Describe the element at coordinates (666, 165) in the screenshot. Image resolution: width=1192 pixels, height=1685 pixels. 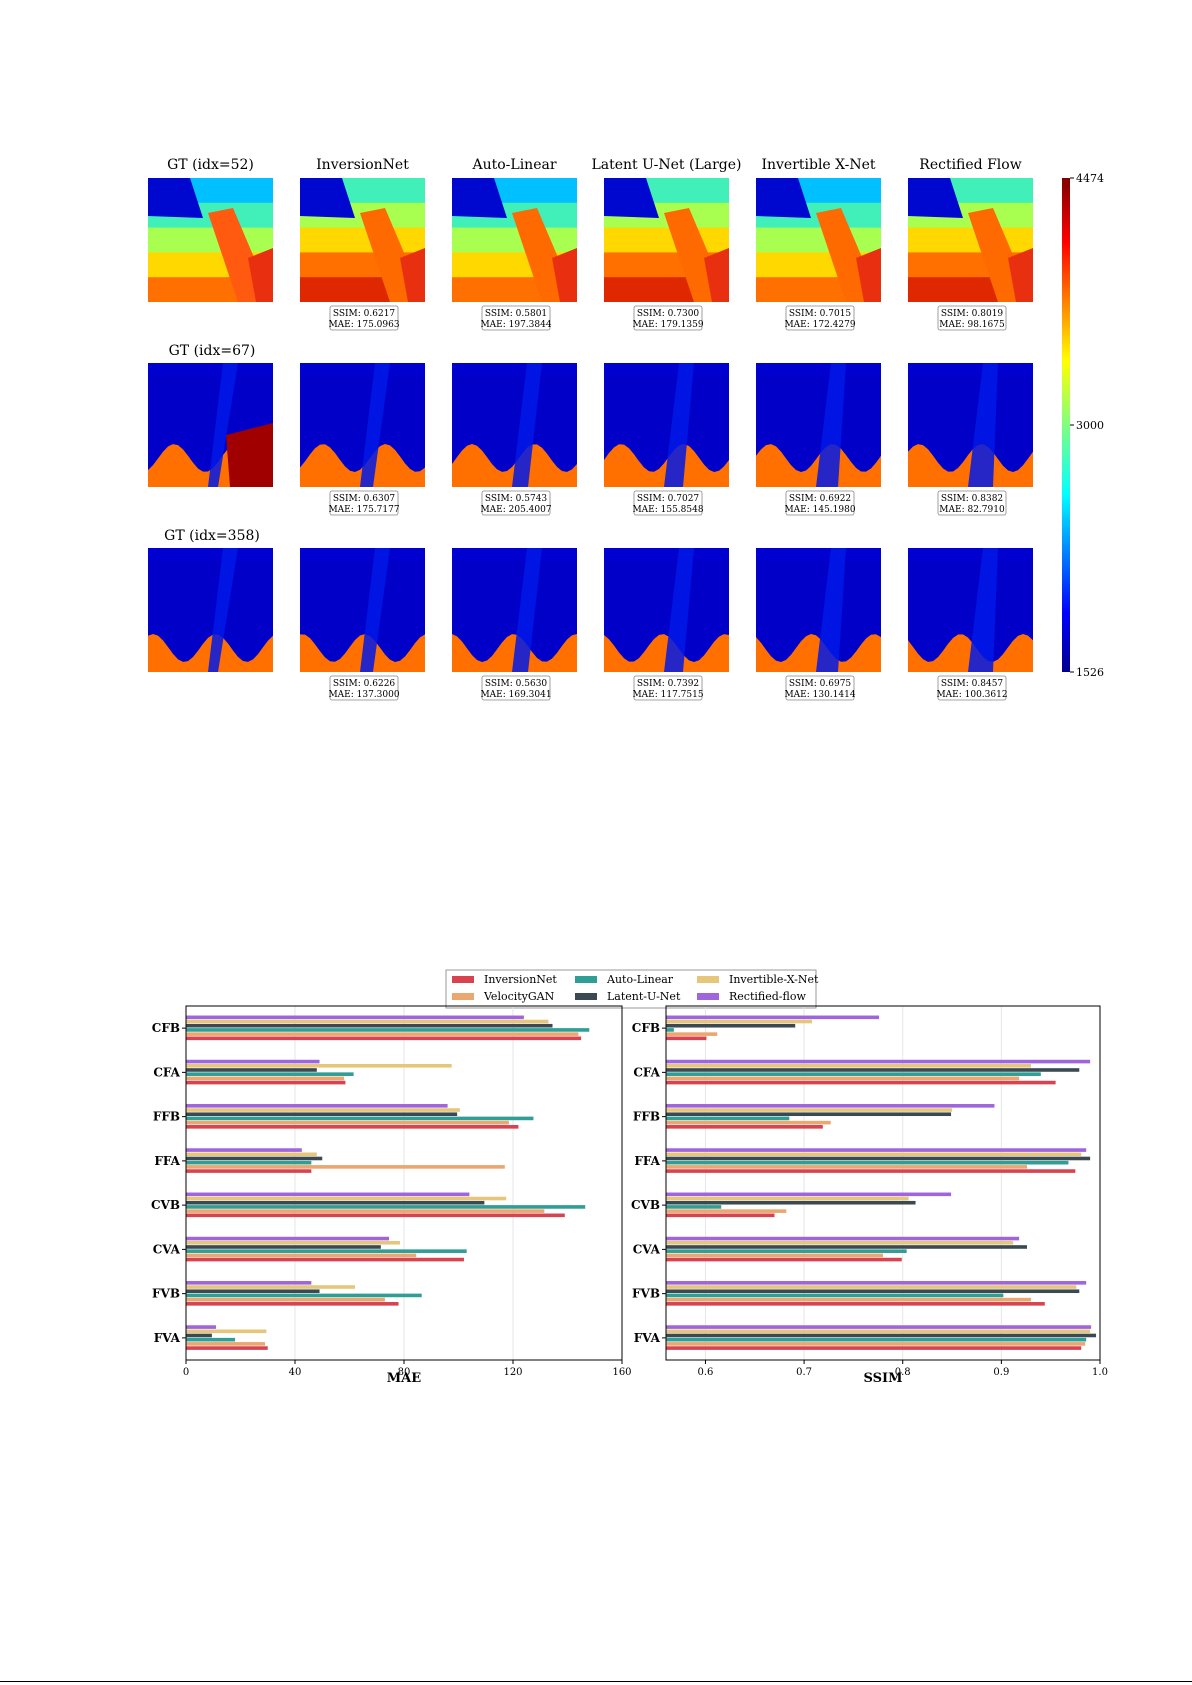
I see `model-column-title: Latent U-Net (Large)` at that location.